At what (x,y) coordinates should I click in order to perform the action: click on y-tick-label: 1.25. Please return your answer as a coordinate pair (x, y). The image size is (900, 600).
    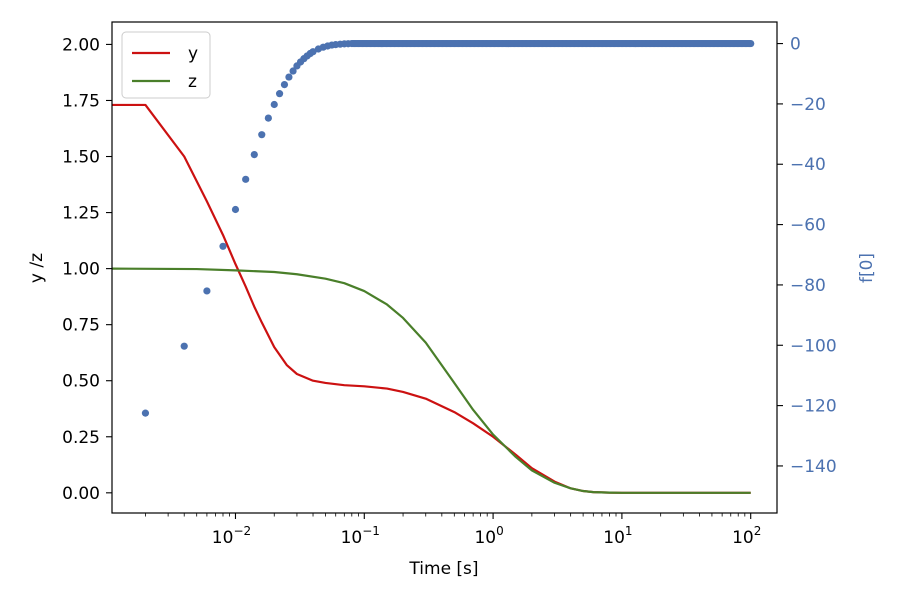
    Looking at the image, I should click on (81, 214).